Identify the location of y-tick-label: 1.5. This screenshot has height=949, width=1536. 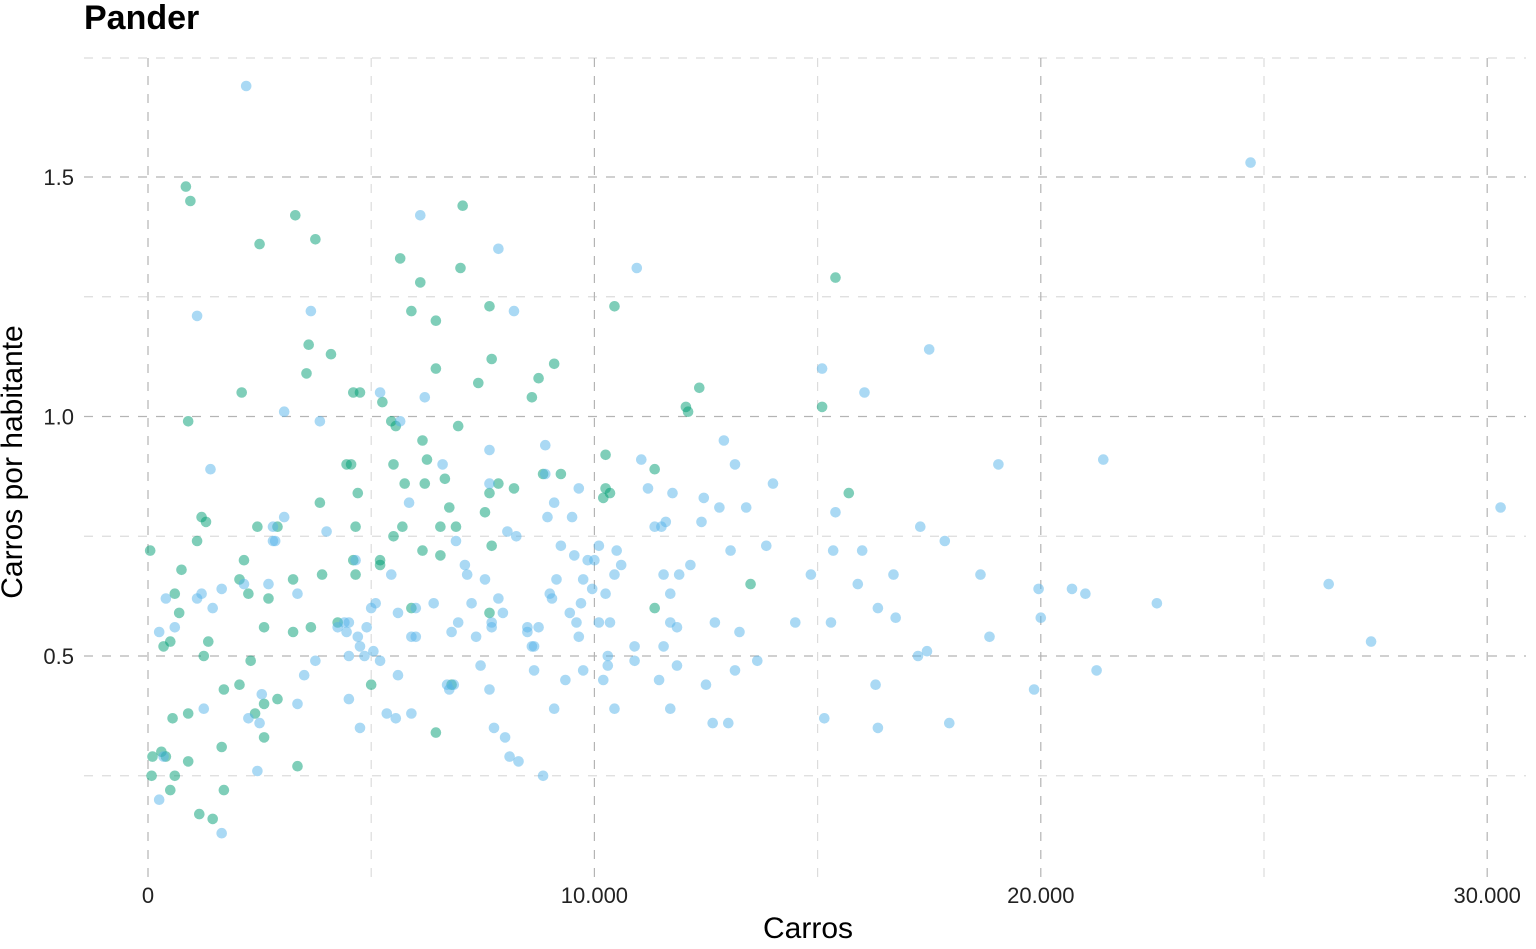
(58, 177).